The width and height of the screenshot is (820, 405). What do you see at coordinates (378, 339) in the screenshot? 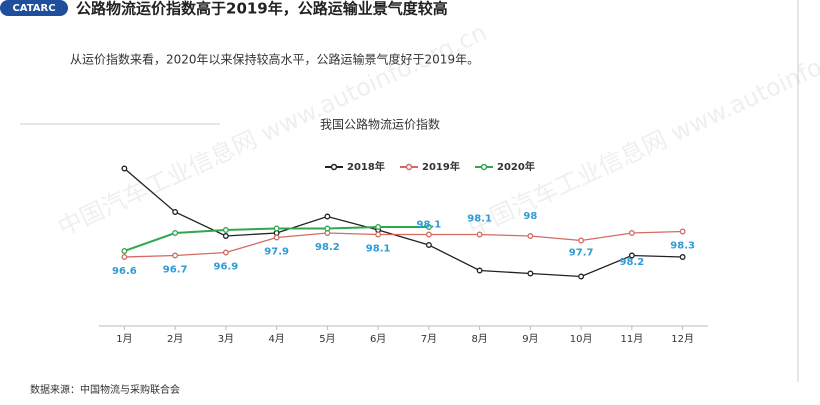
I see `x-tick-label: 6月` at bounding box center [378, 339].